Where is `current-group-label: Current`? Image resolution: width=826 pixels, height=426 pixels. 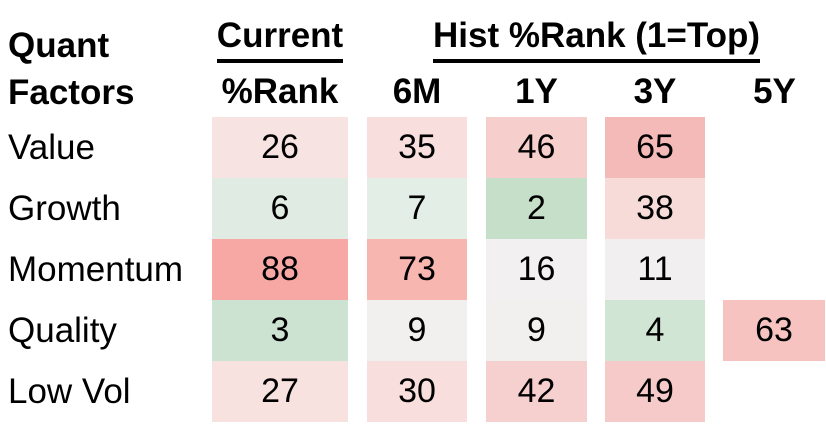
current-group-label: Current is located at coordinates (280, 39).